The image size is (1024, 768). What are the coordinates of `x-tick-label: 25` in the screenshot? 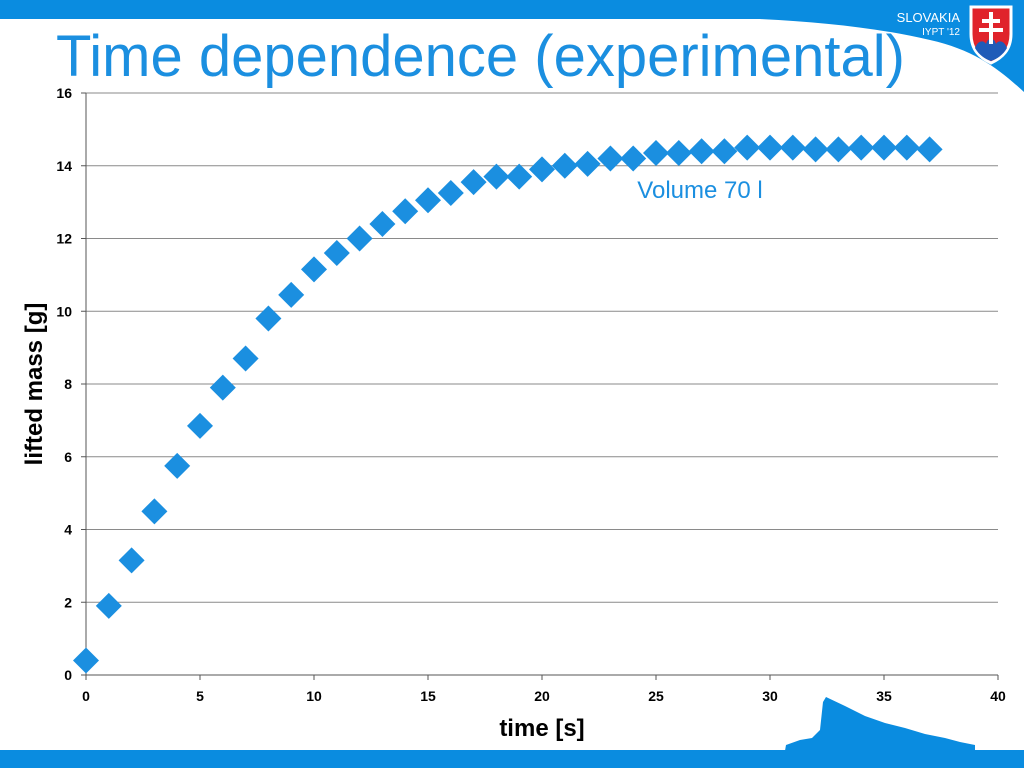 It's located at (656, 696).